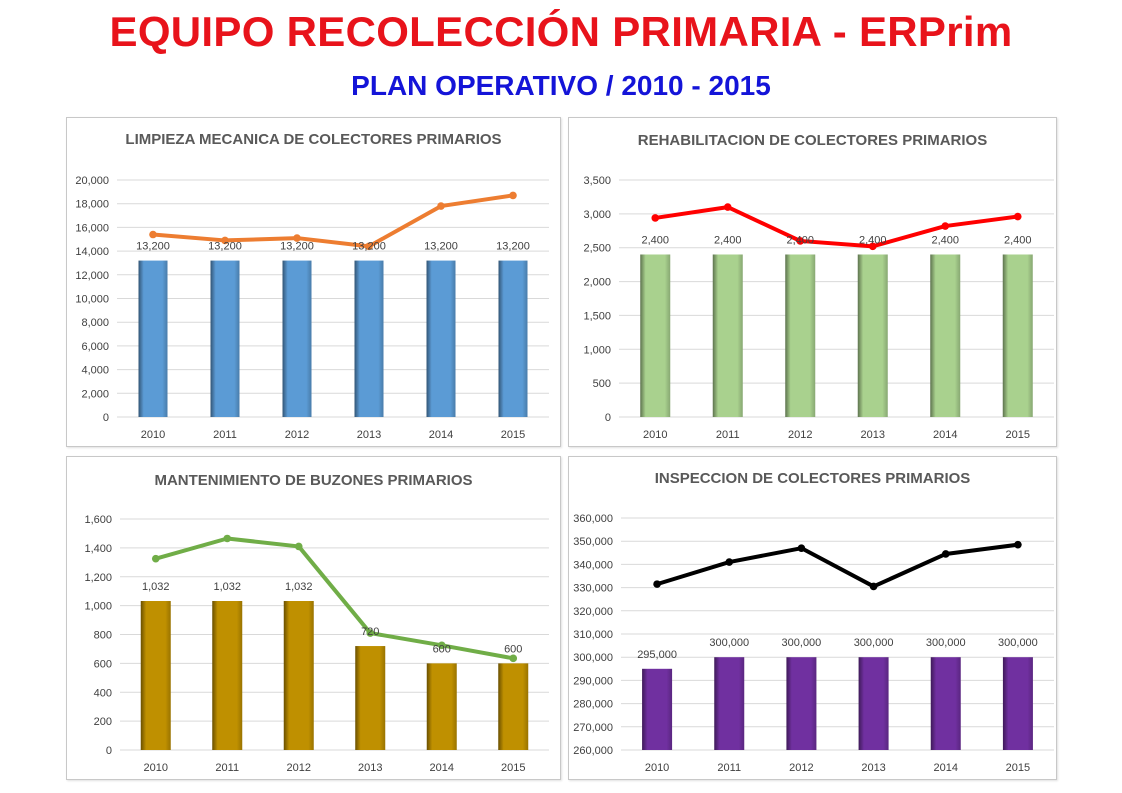 The image size is (1122, 793). What do you see at coordinates (597, 181) in the screenshot?
I see `y-tick-label: 3,500` at bounding box center [597, 181].